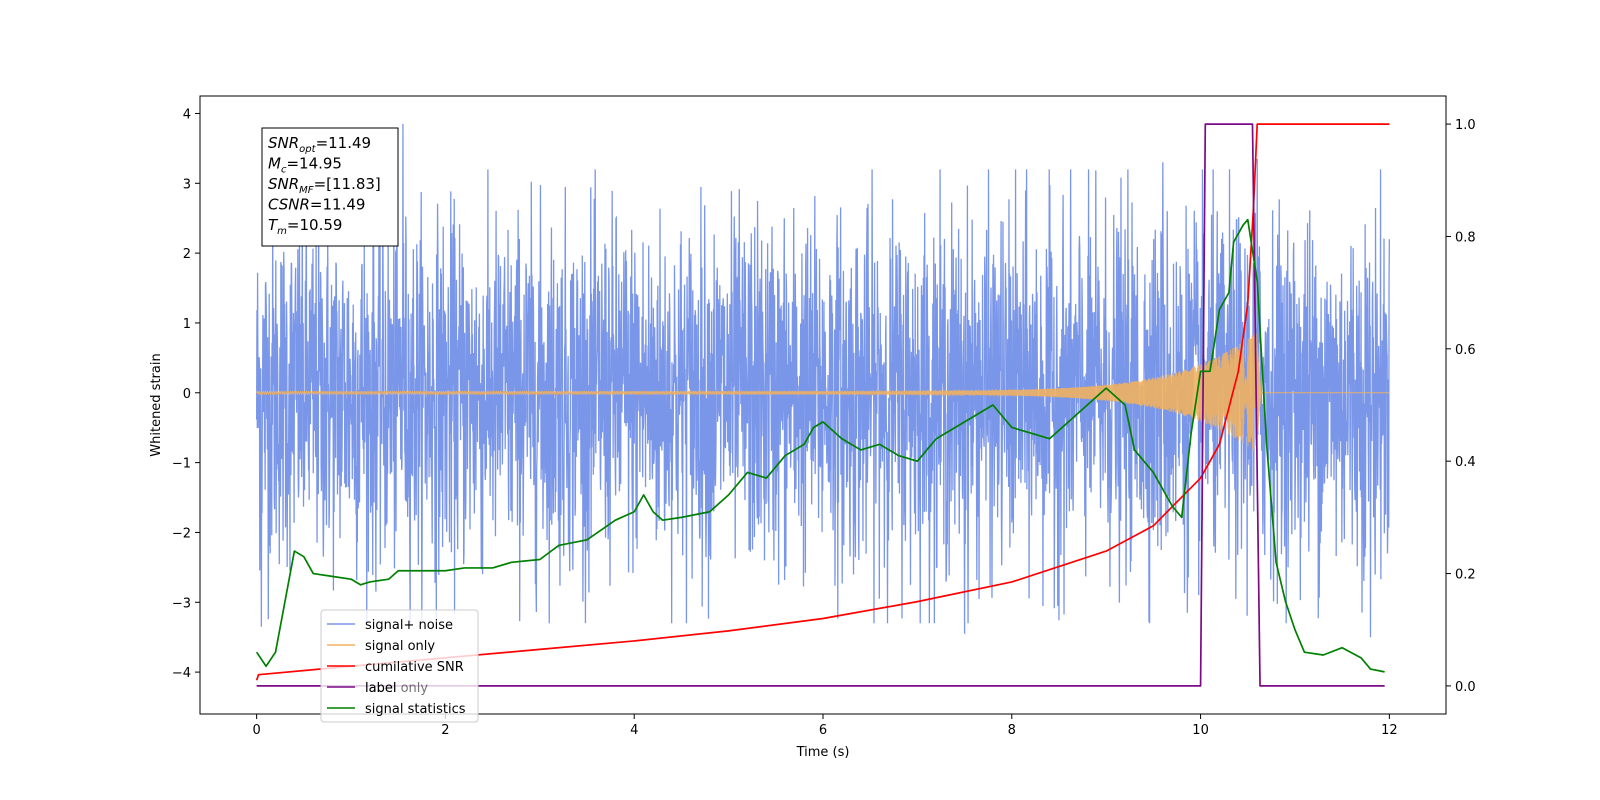 This screenshot has height=800, width=1600. Describe the element at coordinates (1465, 575) in the screenshot. I see `y-right-tick-label: 0.2` at that location.